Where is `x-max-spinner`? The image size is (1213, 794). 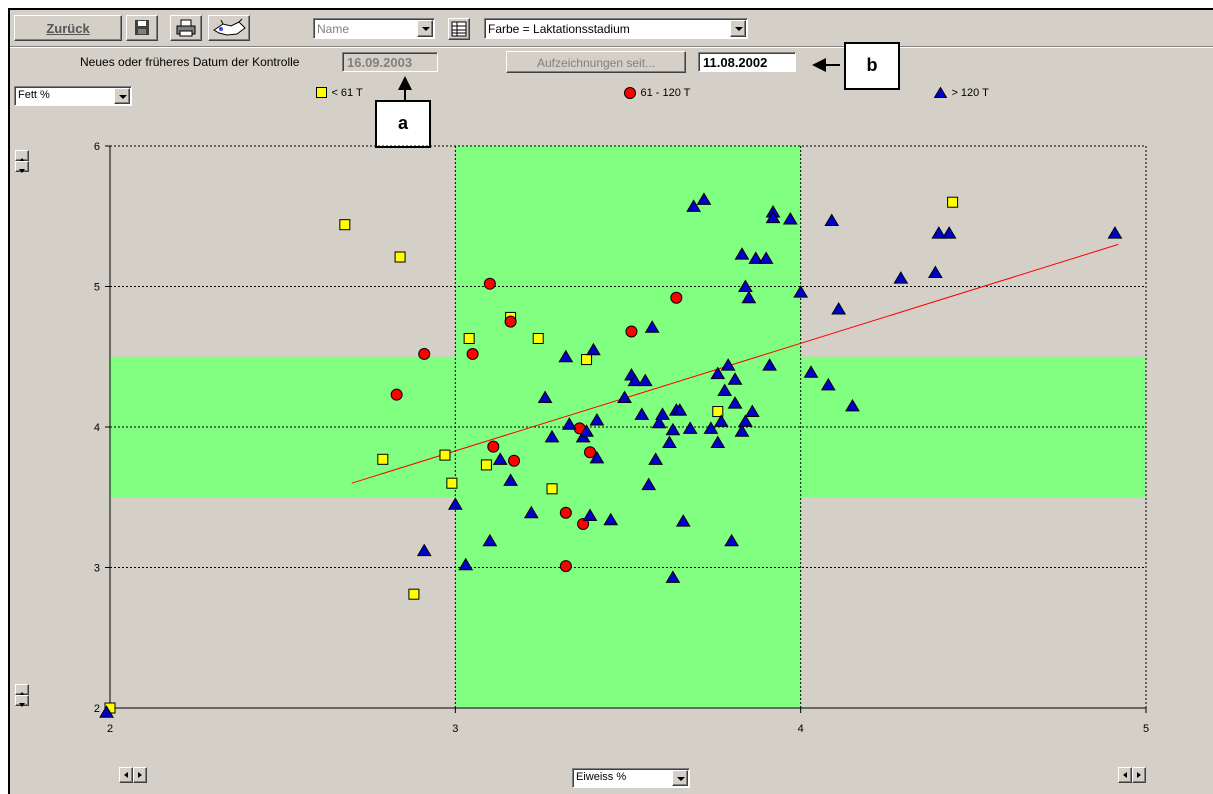
x-max-spinner is located at coordinates (1132, 775).